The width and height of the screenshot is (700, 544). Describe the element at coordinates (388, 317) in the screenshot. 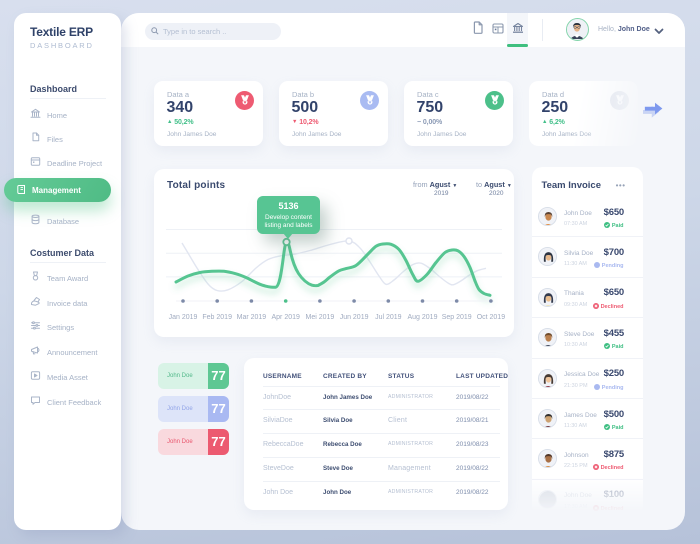

I see `svg-text: Jul 2019` at that location.